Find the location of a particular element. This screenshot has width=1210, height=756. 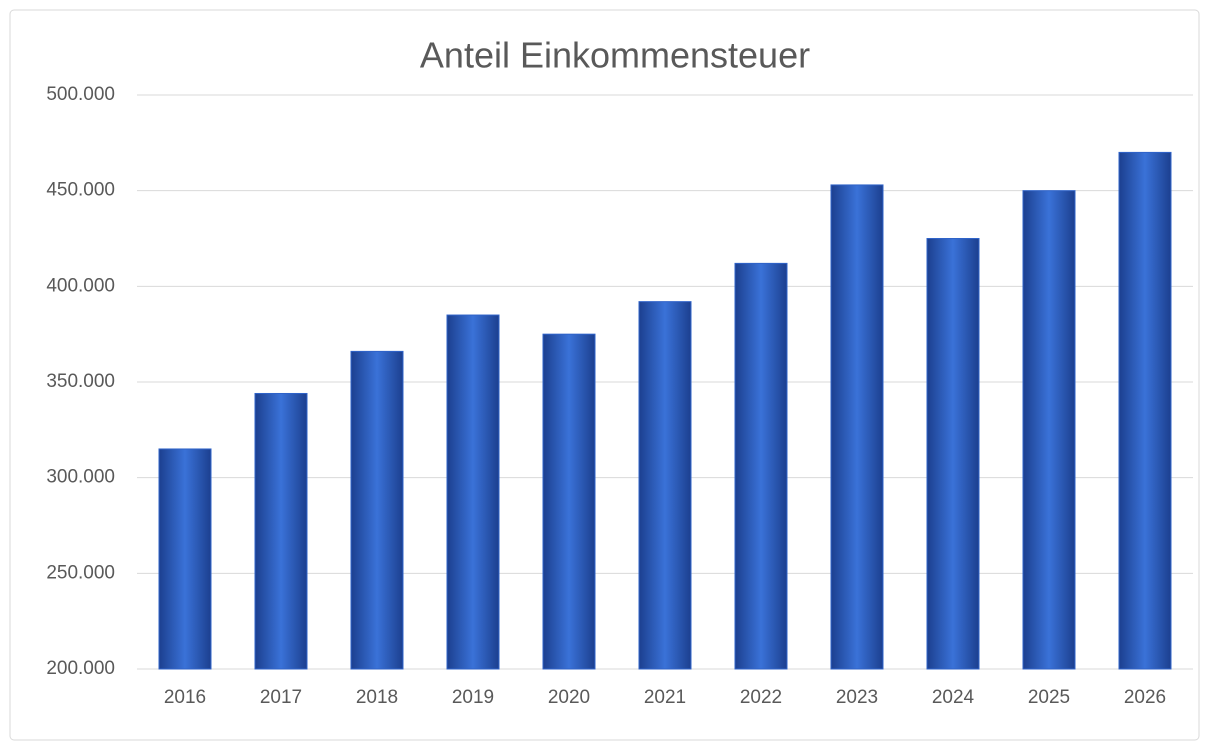

x-tick-label: 2017 is located at coordinates (281, 697).